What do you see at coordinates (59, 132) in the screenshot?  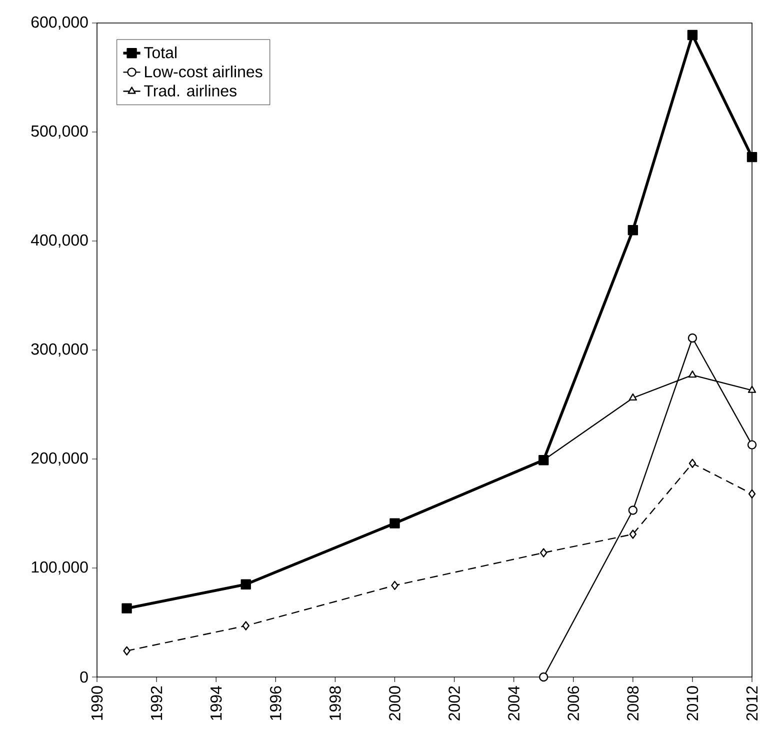 I see `y-tick-label: 500,000` at bounding box center [59, 132].